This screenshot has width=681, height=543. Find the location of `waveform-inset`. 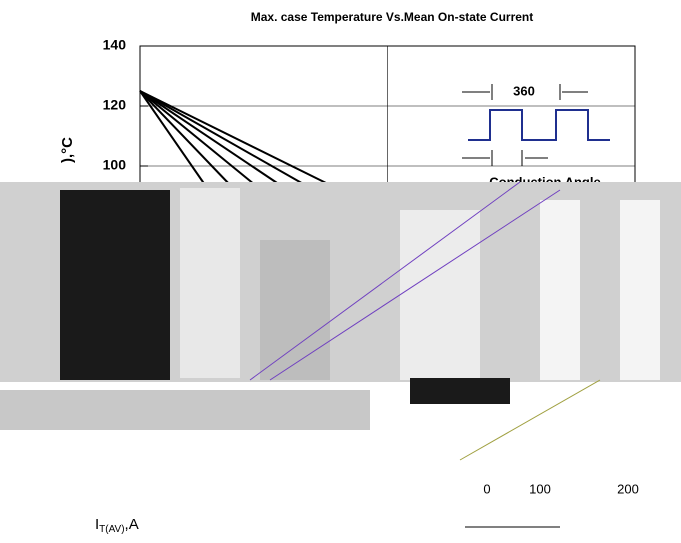

waveform-inset is located at coordinates (536, 125).